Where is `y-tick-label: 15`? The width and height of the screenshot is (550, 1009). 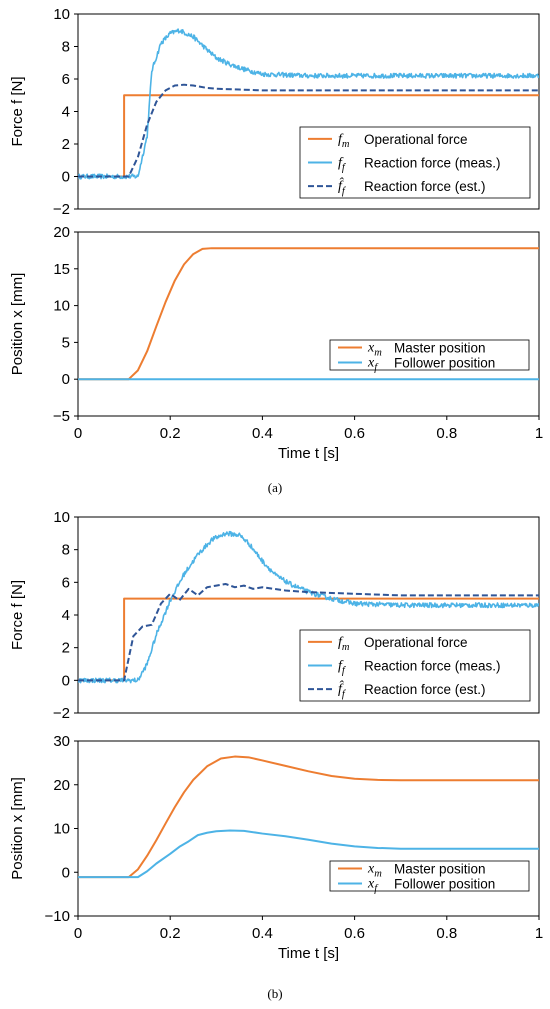 y-tick-label: 15 is located at coordinates (61, 269).